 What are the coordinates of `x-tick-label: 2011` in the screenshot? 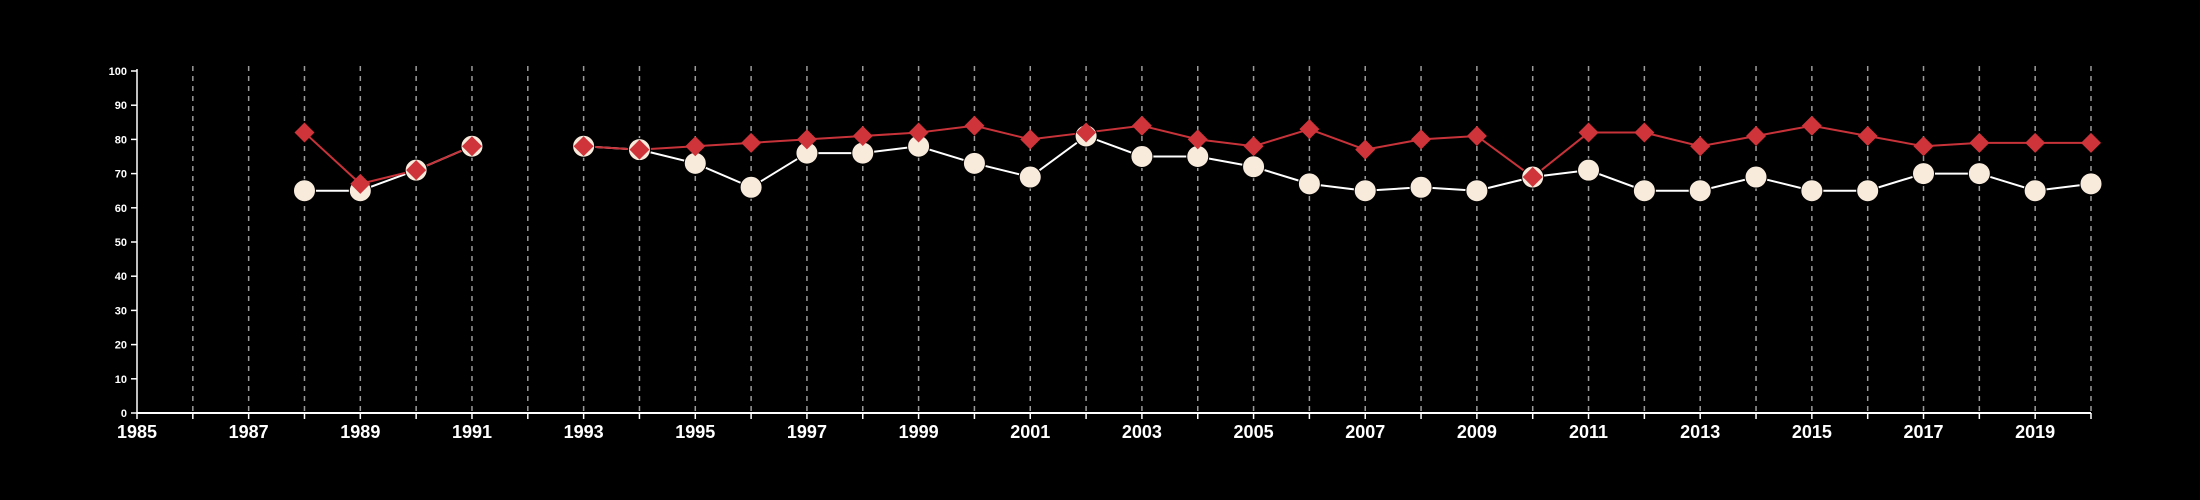 It's located at (1588, 432).